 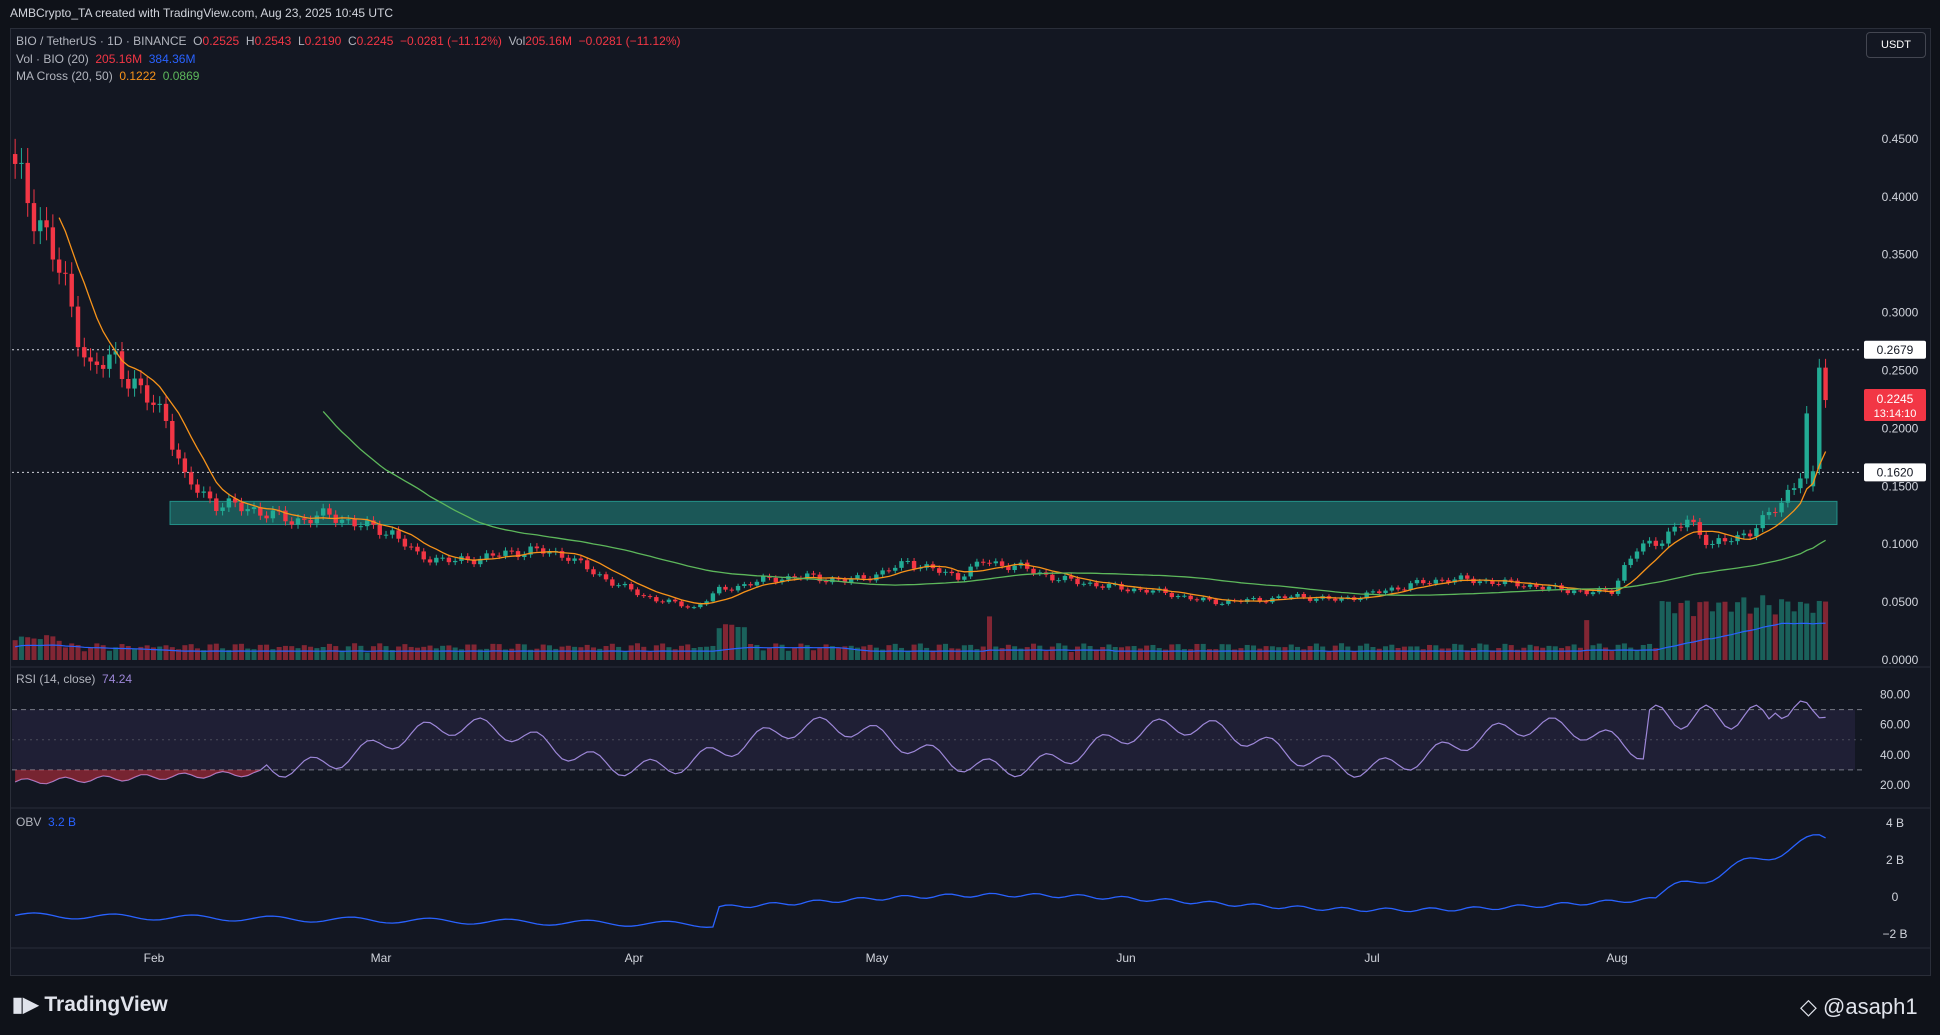 What do you see at coordinates (1900, 197) in the screenshot?
I see `price-tick-label: 0.4000` at bounding box center [1900, 197].